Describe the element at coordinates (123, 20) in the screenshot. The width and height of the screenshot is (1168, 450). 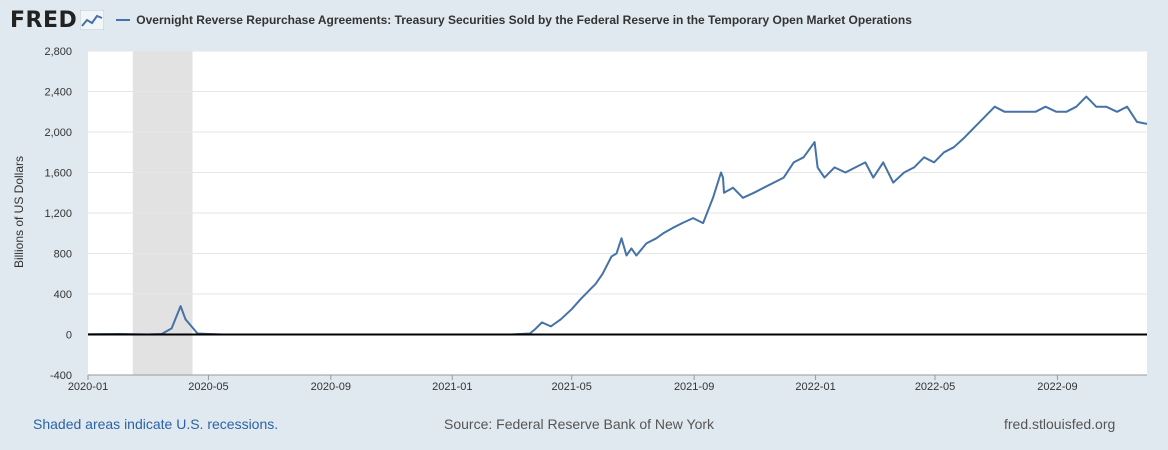
I see `legend-swatch` at that location.